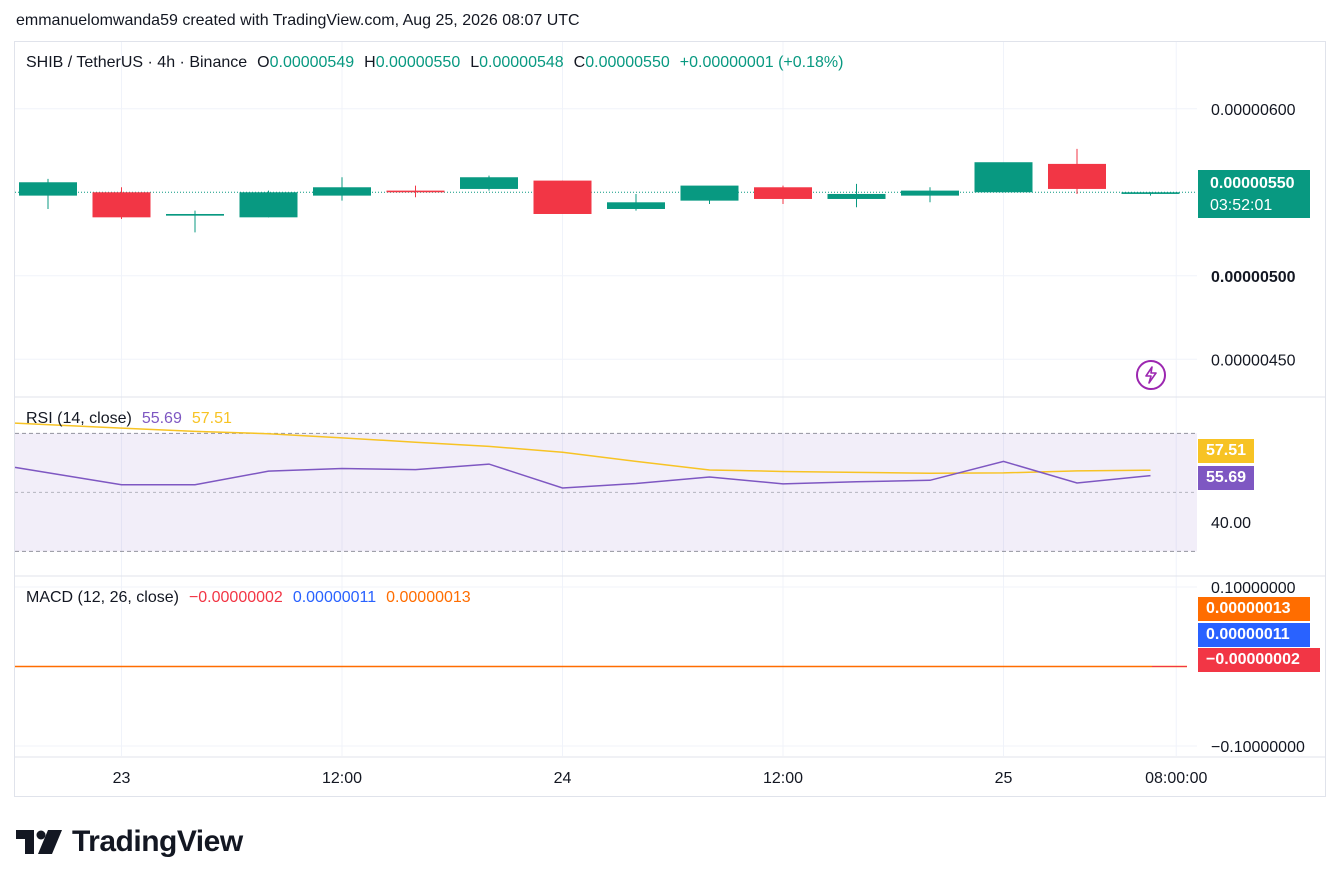  Describe the element at coordinates (1253, 588) in the screenshot. I see `macd-y-tick-label: 0.10000000` at that location.